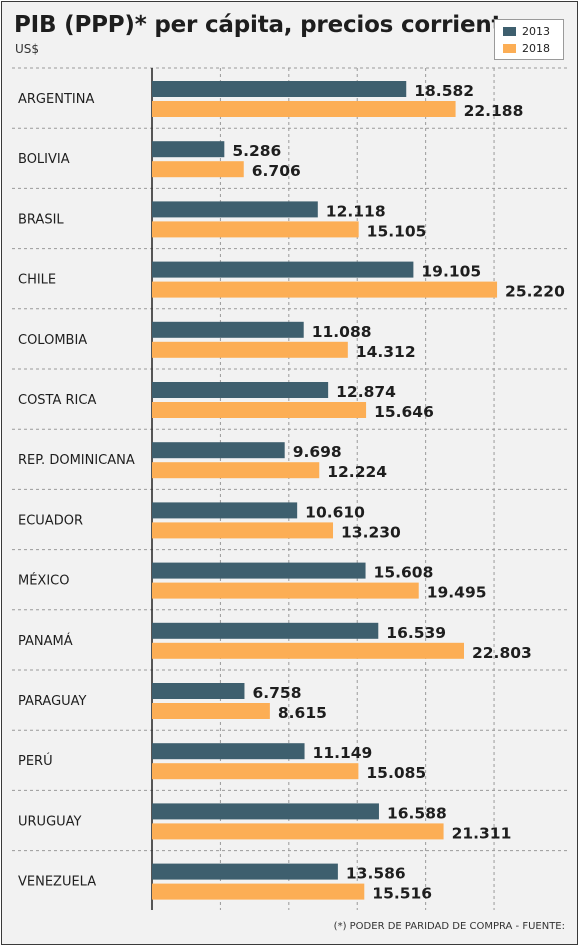  I want to click on category-label: PERÚ, so click(35, 761).